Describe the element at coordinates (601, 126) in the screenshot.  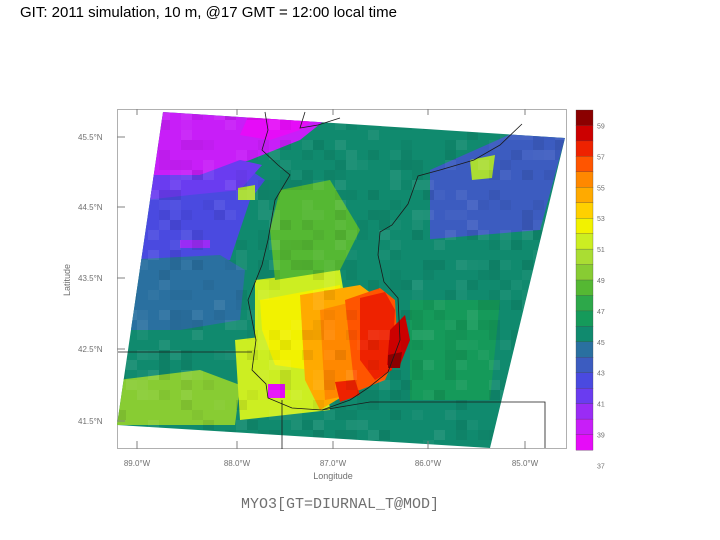
I see `colorbar-label: 59` at that location.